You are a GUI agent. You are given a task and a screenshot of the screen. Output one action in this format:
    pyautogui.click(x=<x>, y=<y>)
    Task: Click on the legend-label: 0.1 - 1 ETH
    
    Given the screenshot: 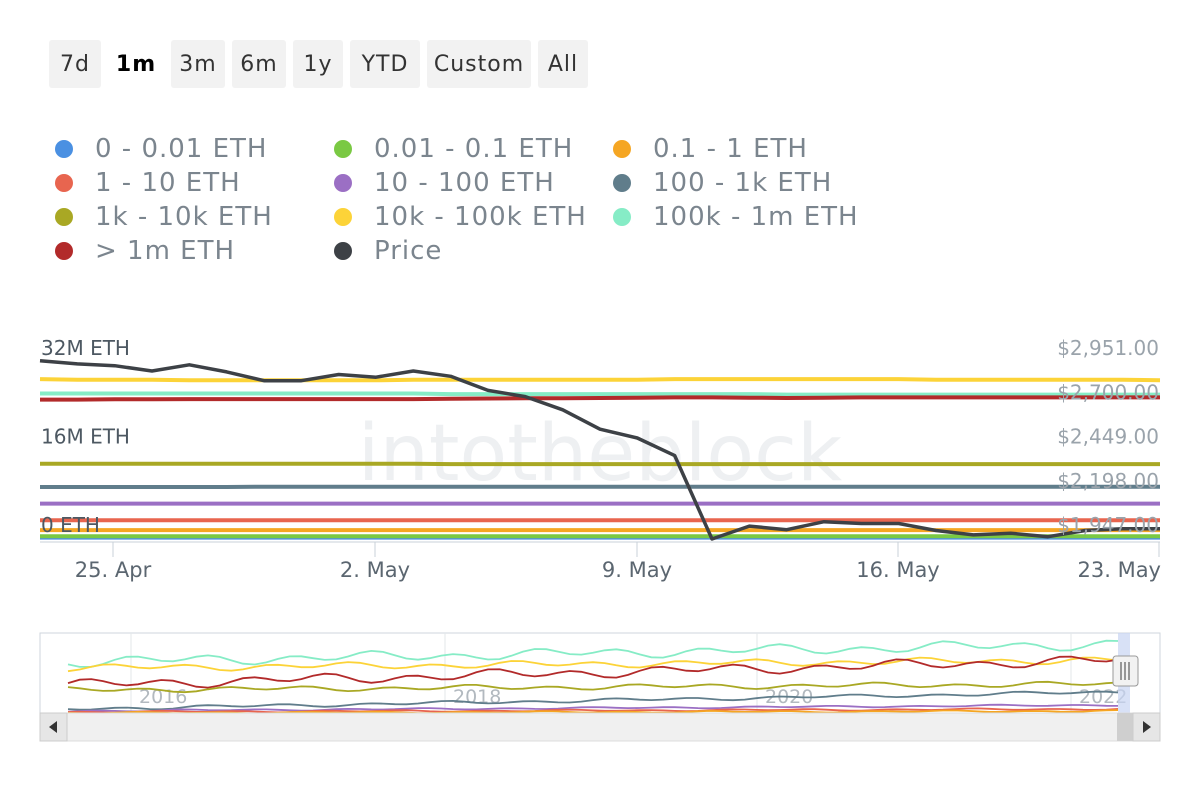 What is the action you would take?
    pyautogui.click(x=730, y=149)
    